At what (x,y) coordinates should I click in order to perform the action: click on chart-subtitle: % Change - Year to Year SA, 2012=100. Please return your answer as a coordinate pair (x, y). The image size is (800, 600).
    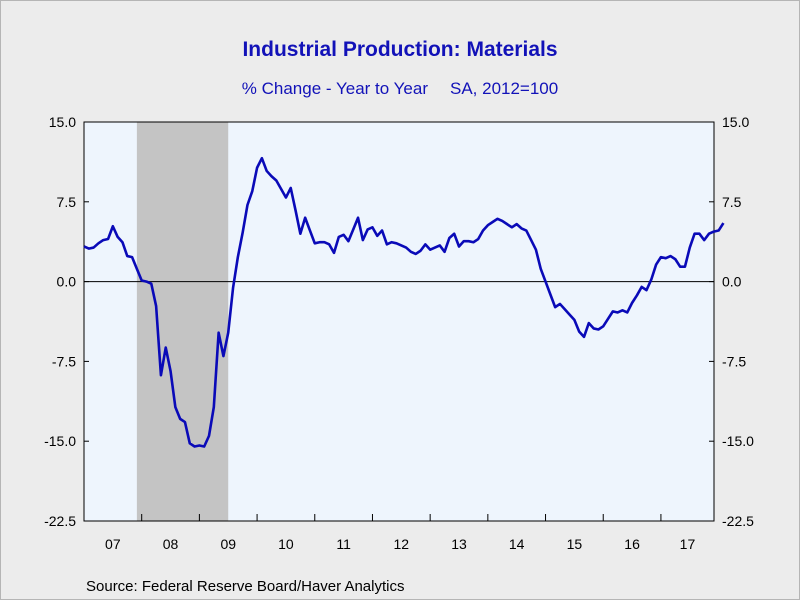
    Looking at the image, I should click on (400, 89).